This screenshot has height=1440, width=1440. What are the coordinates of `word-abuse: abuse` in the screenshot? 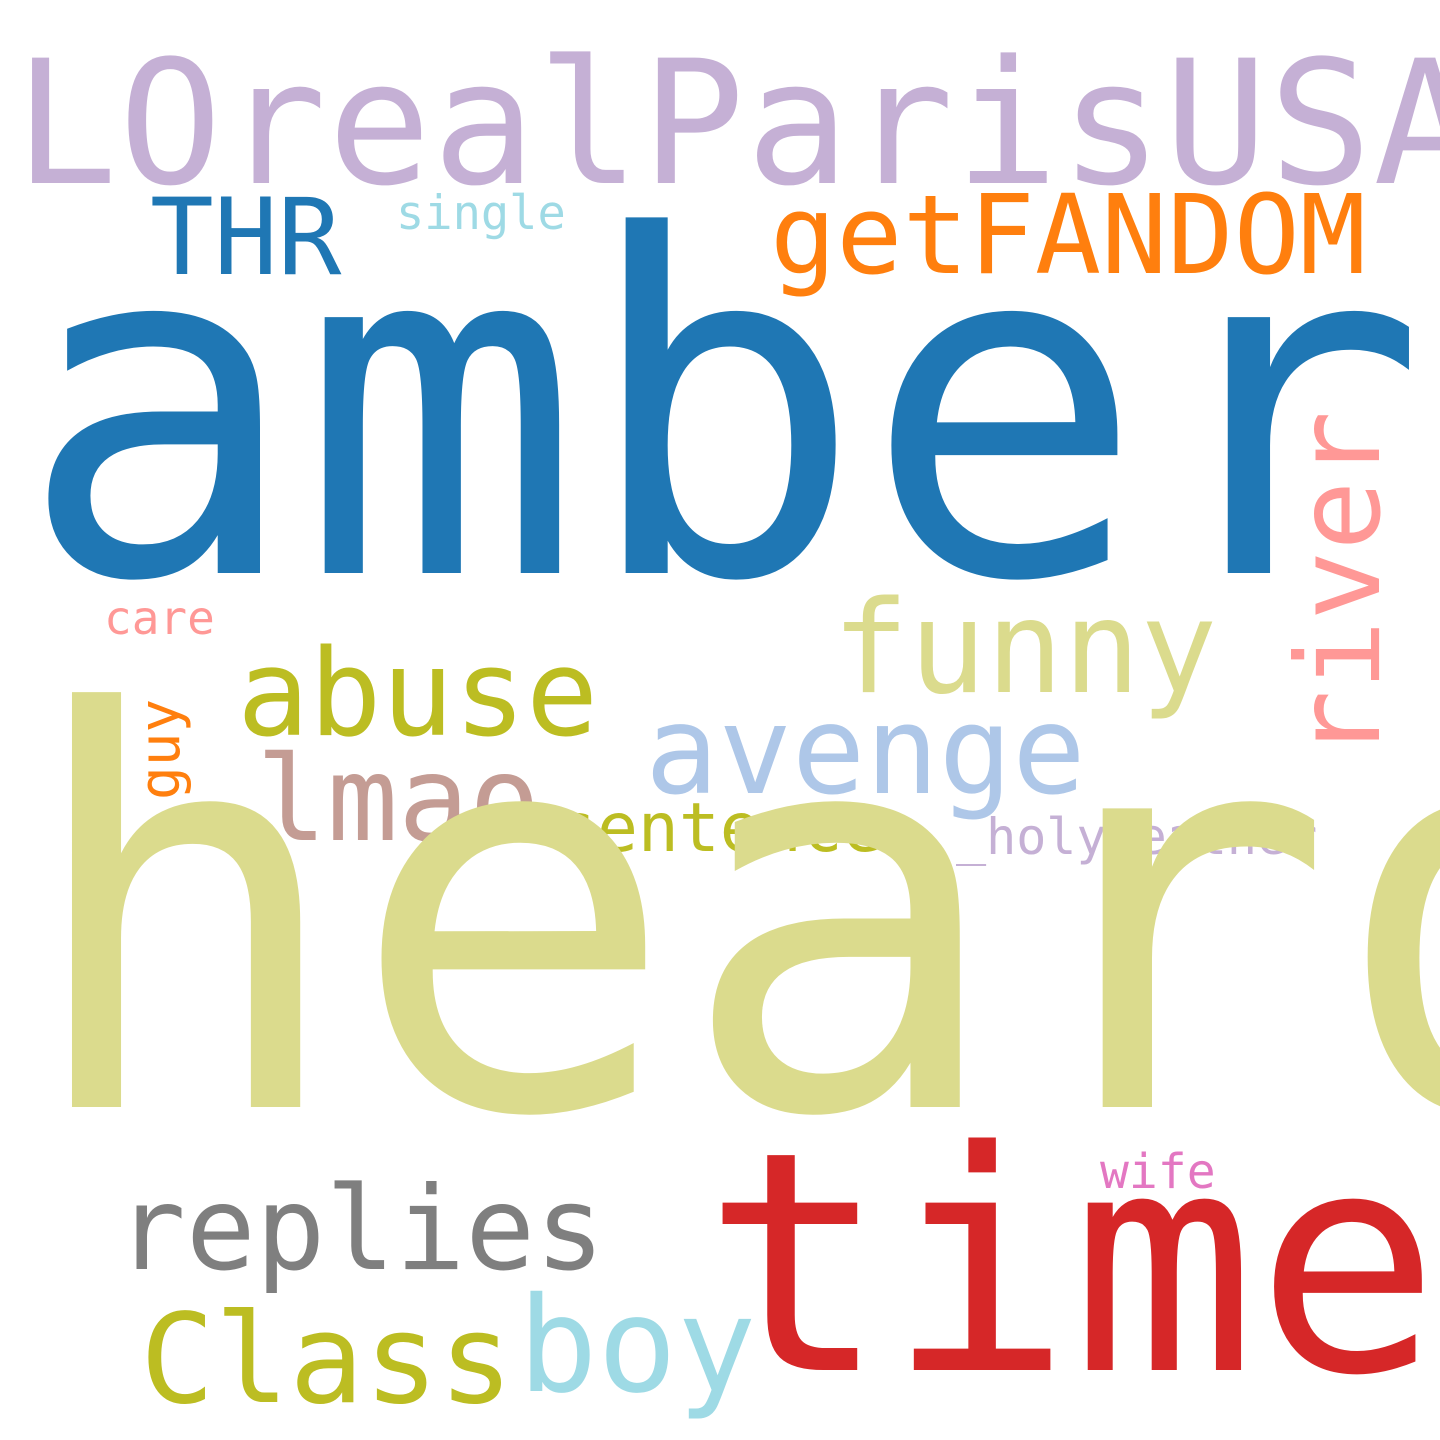 It's located at (418, 694).